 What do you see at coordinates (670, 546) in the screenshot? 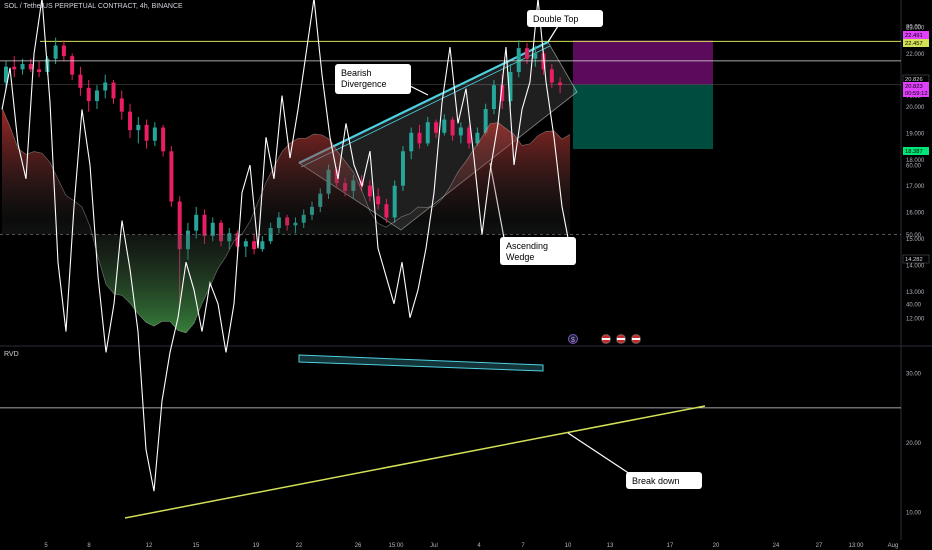
I see `time-tick-label: 17` at bounding box center [670, 546].